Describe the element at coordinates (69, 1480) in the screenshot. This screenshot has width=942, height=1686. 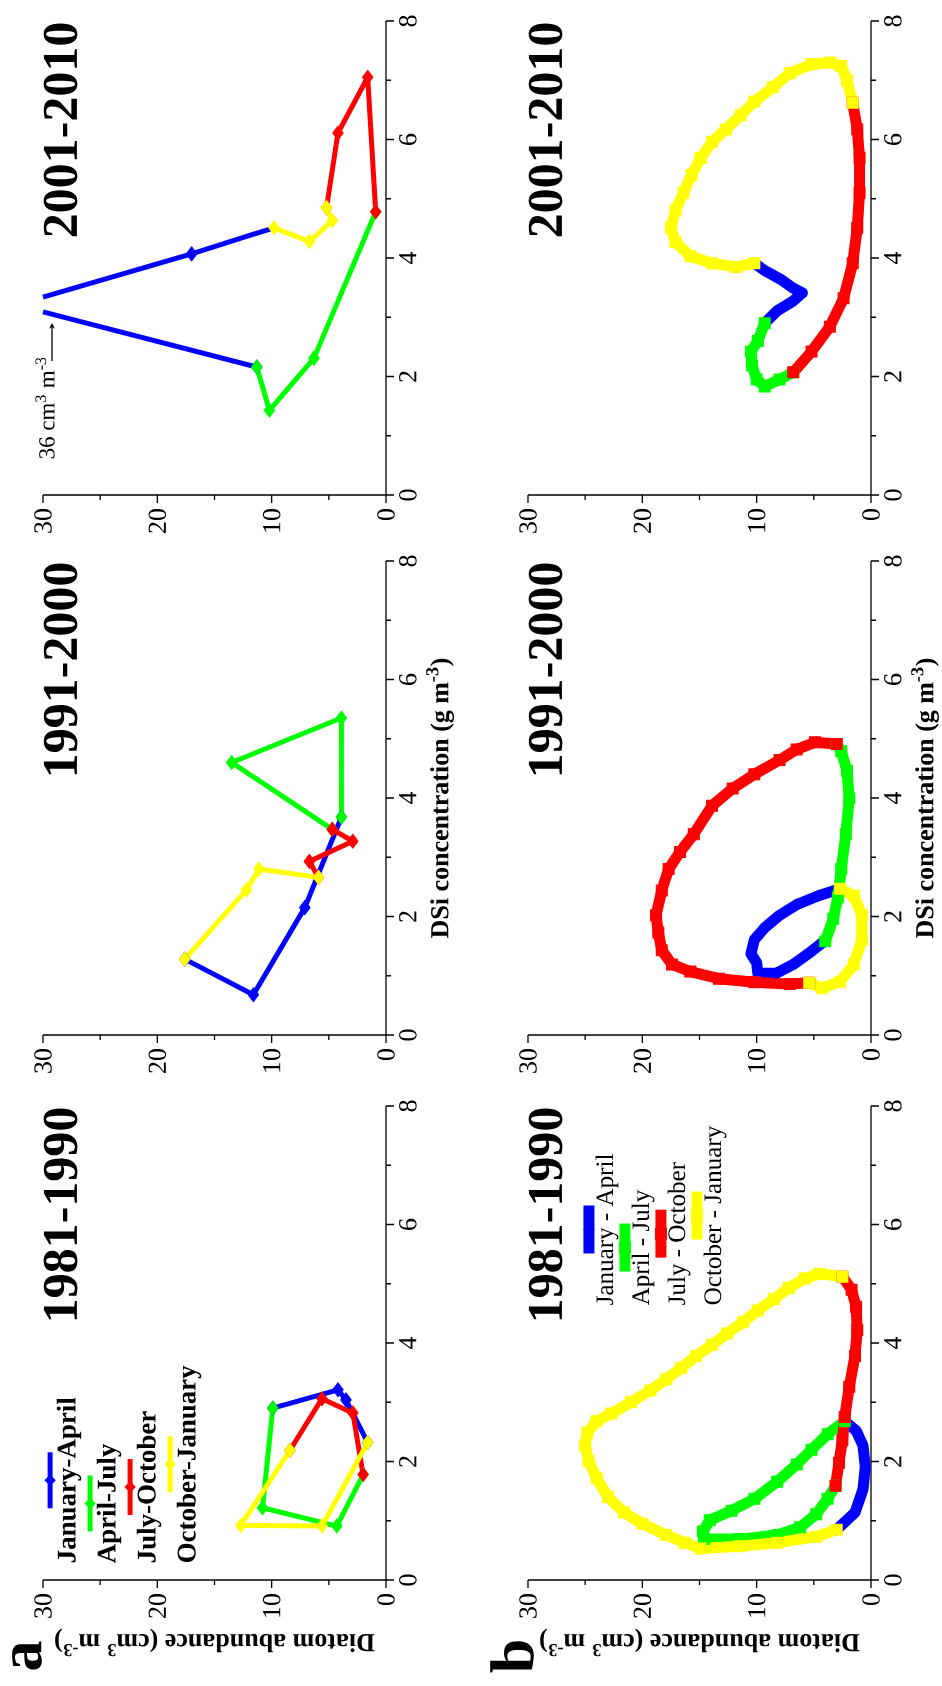
I see `legend-label: January-April` at that location.